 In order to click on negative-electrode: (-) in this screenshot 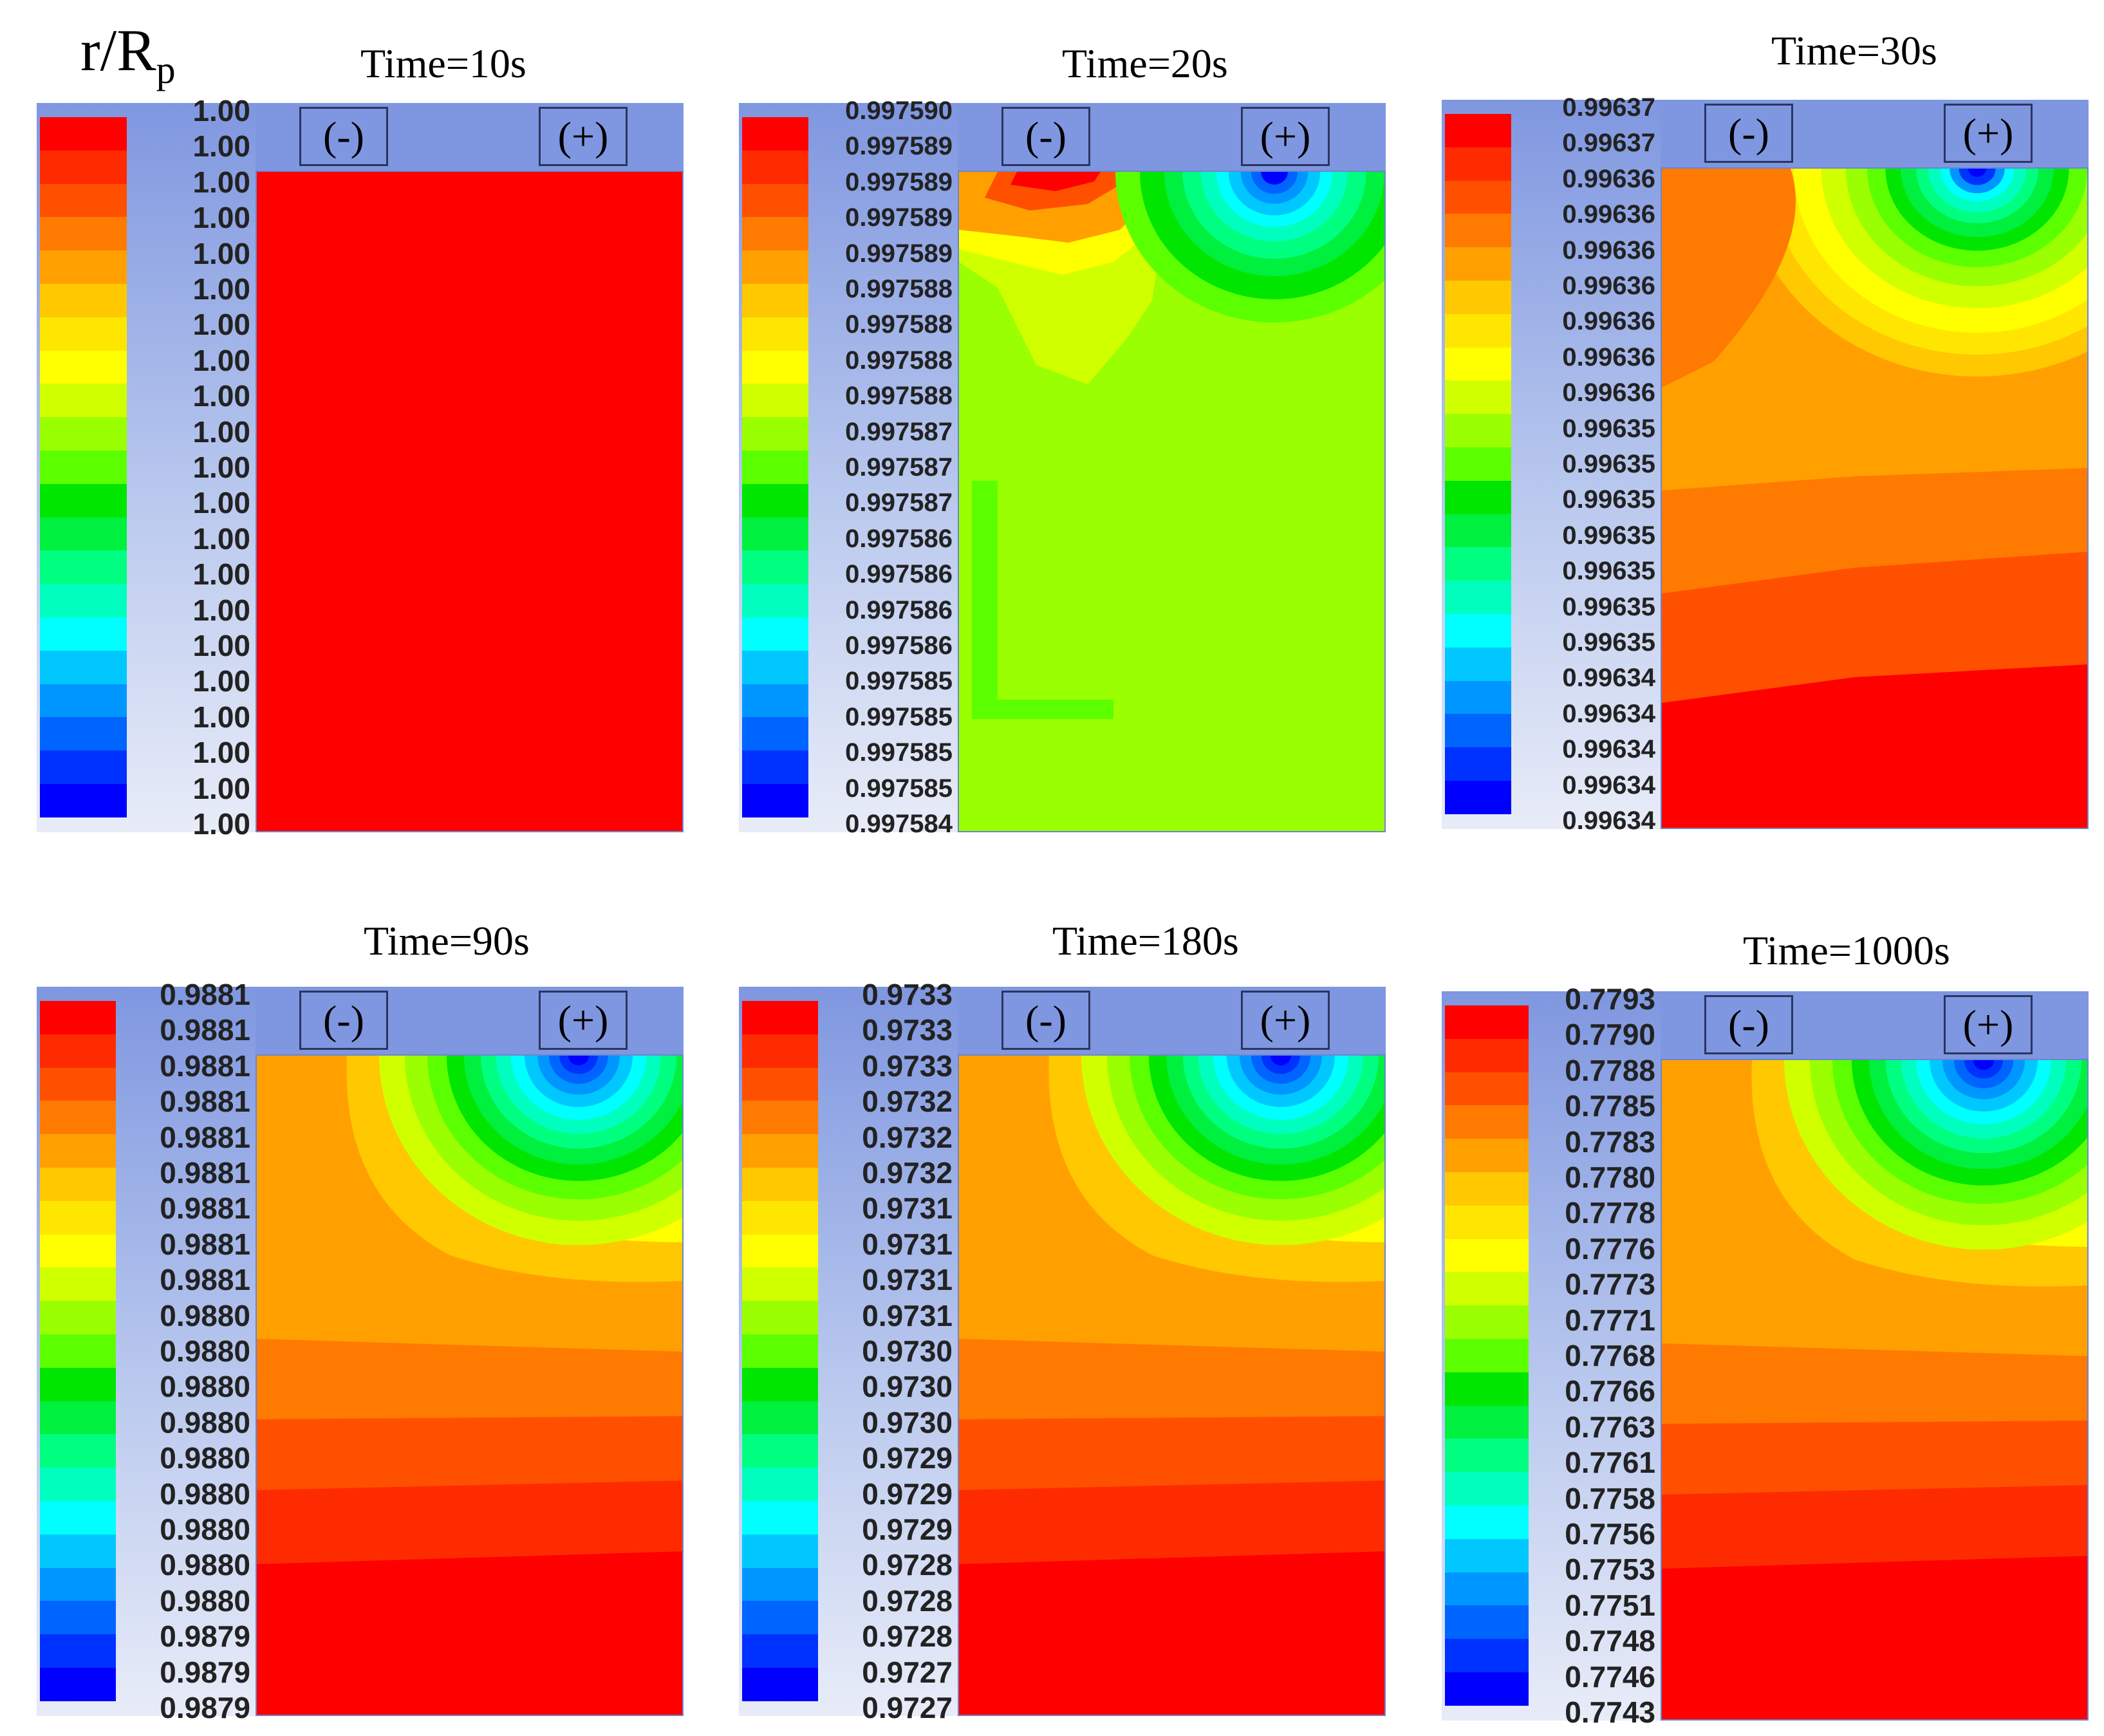, I will do `click(343, 1020)`.